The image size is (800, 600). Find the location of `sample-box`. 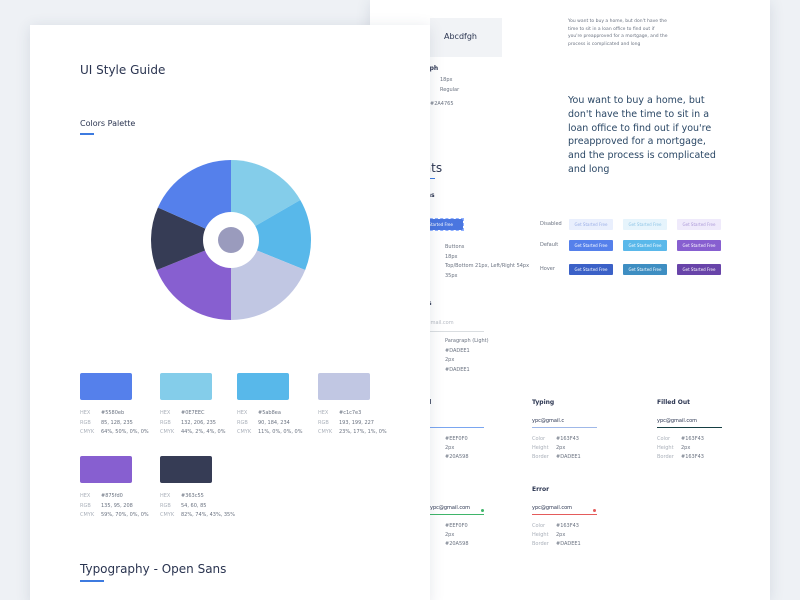

sample-box is located at coordinates (466, 37).